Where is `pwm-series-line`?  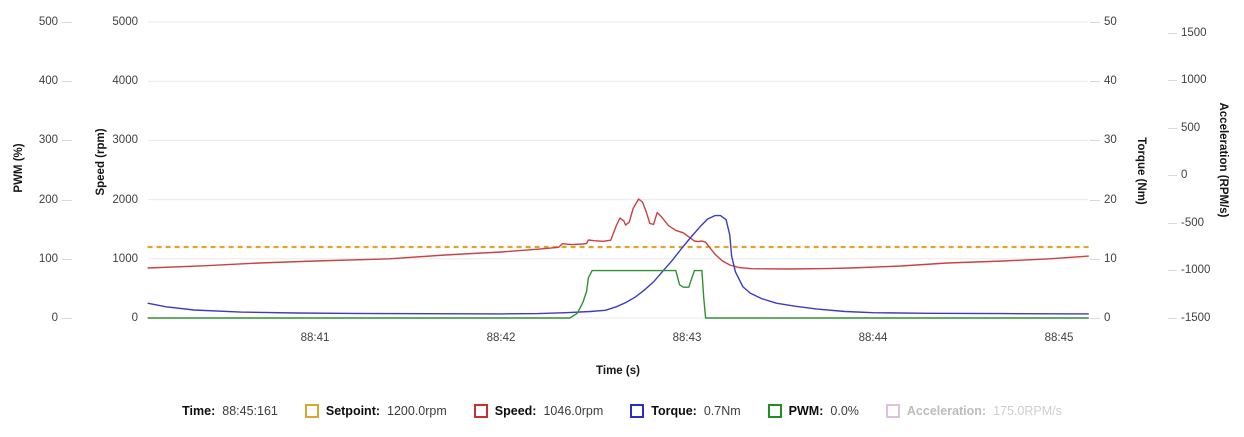 pwm-series-line is located at coordinates (618, 294).